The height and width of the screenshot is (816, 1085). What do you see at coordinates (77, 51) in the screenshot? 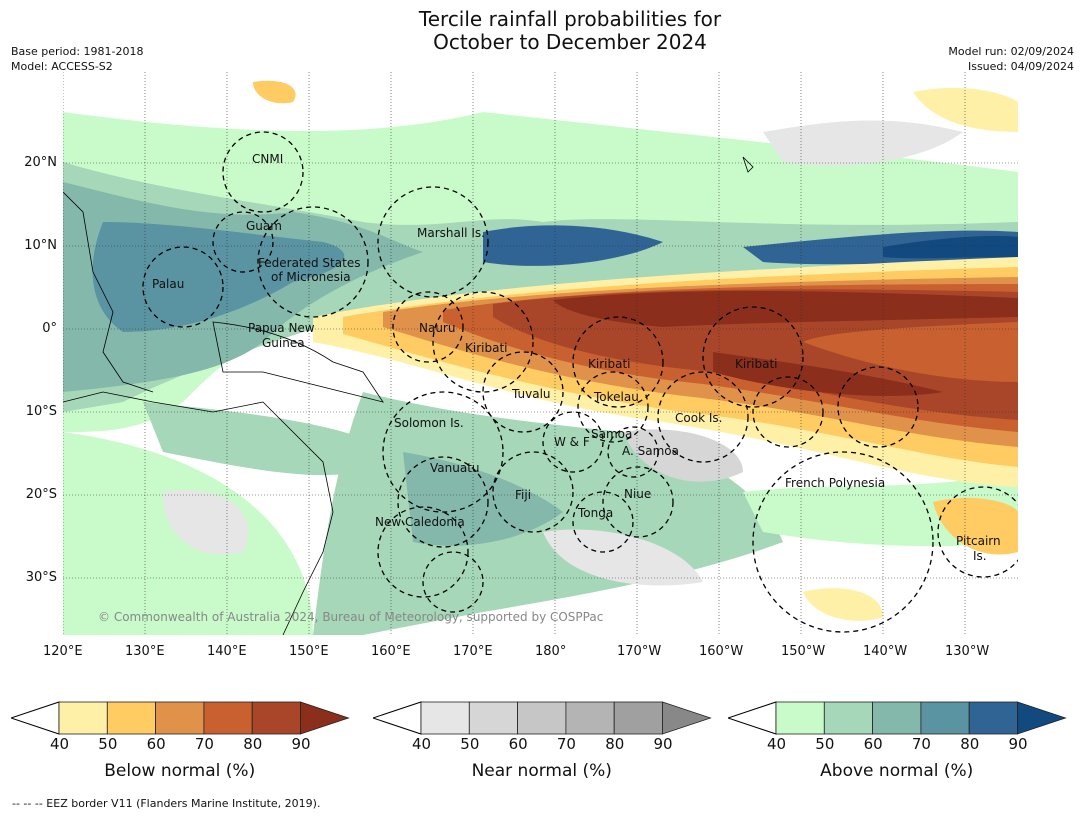
I see `base-period: Base period: 1981-2018` at bounding box center [77, 51].